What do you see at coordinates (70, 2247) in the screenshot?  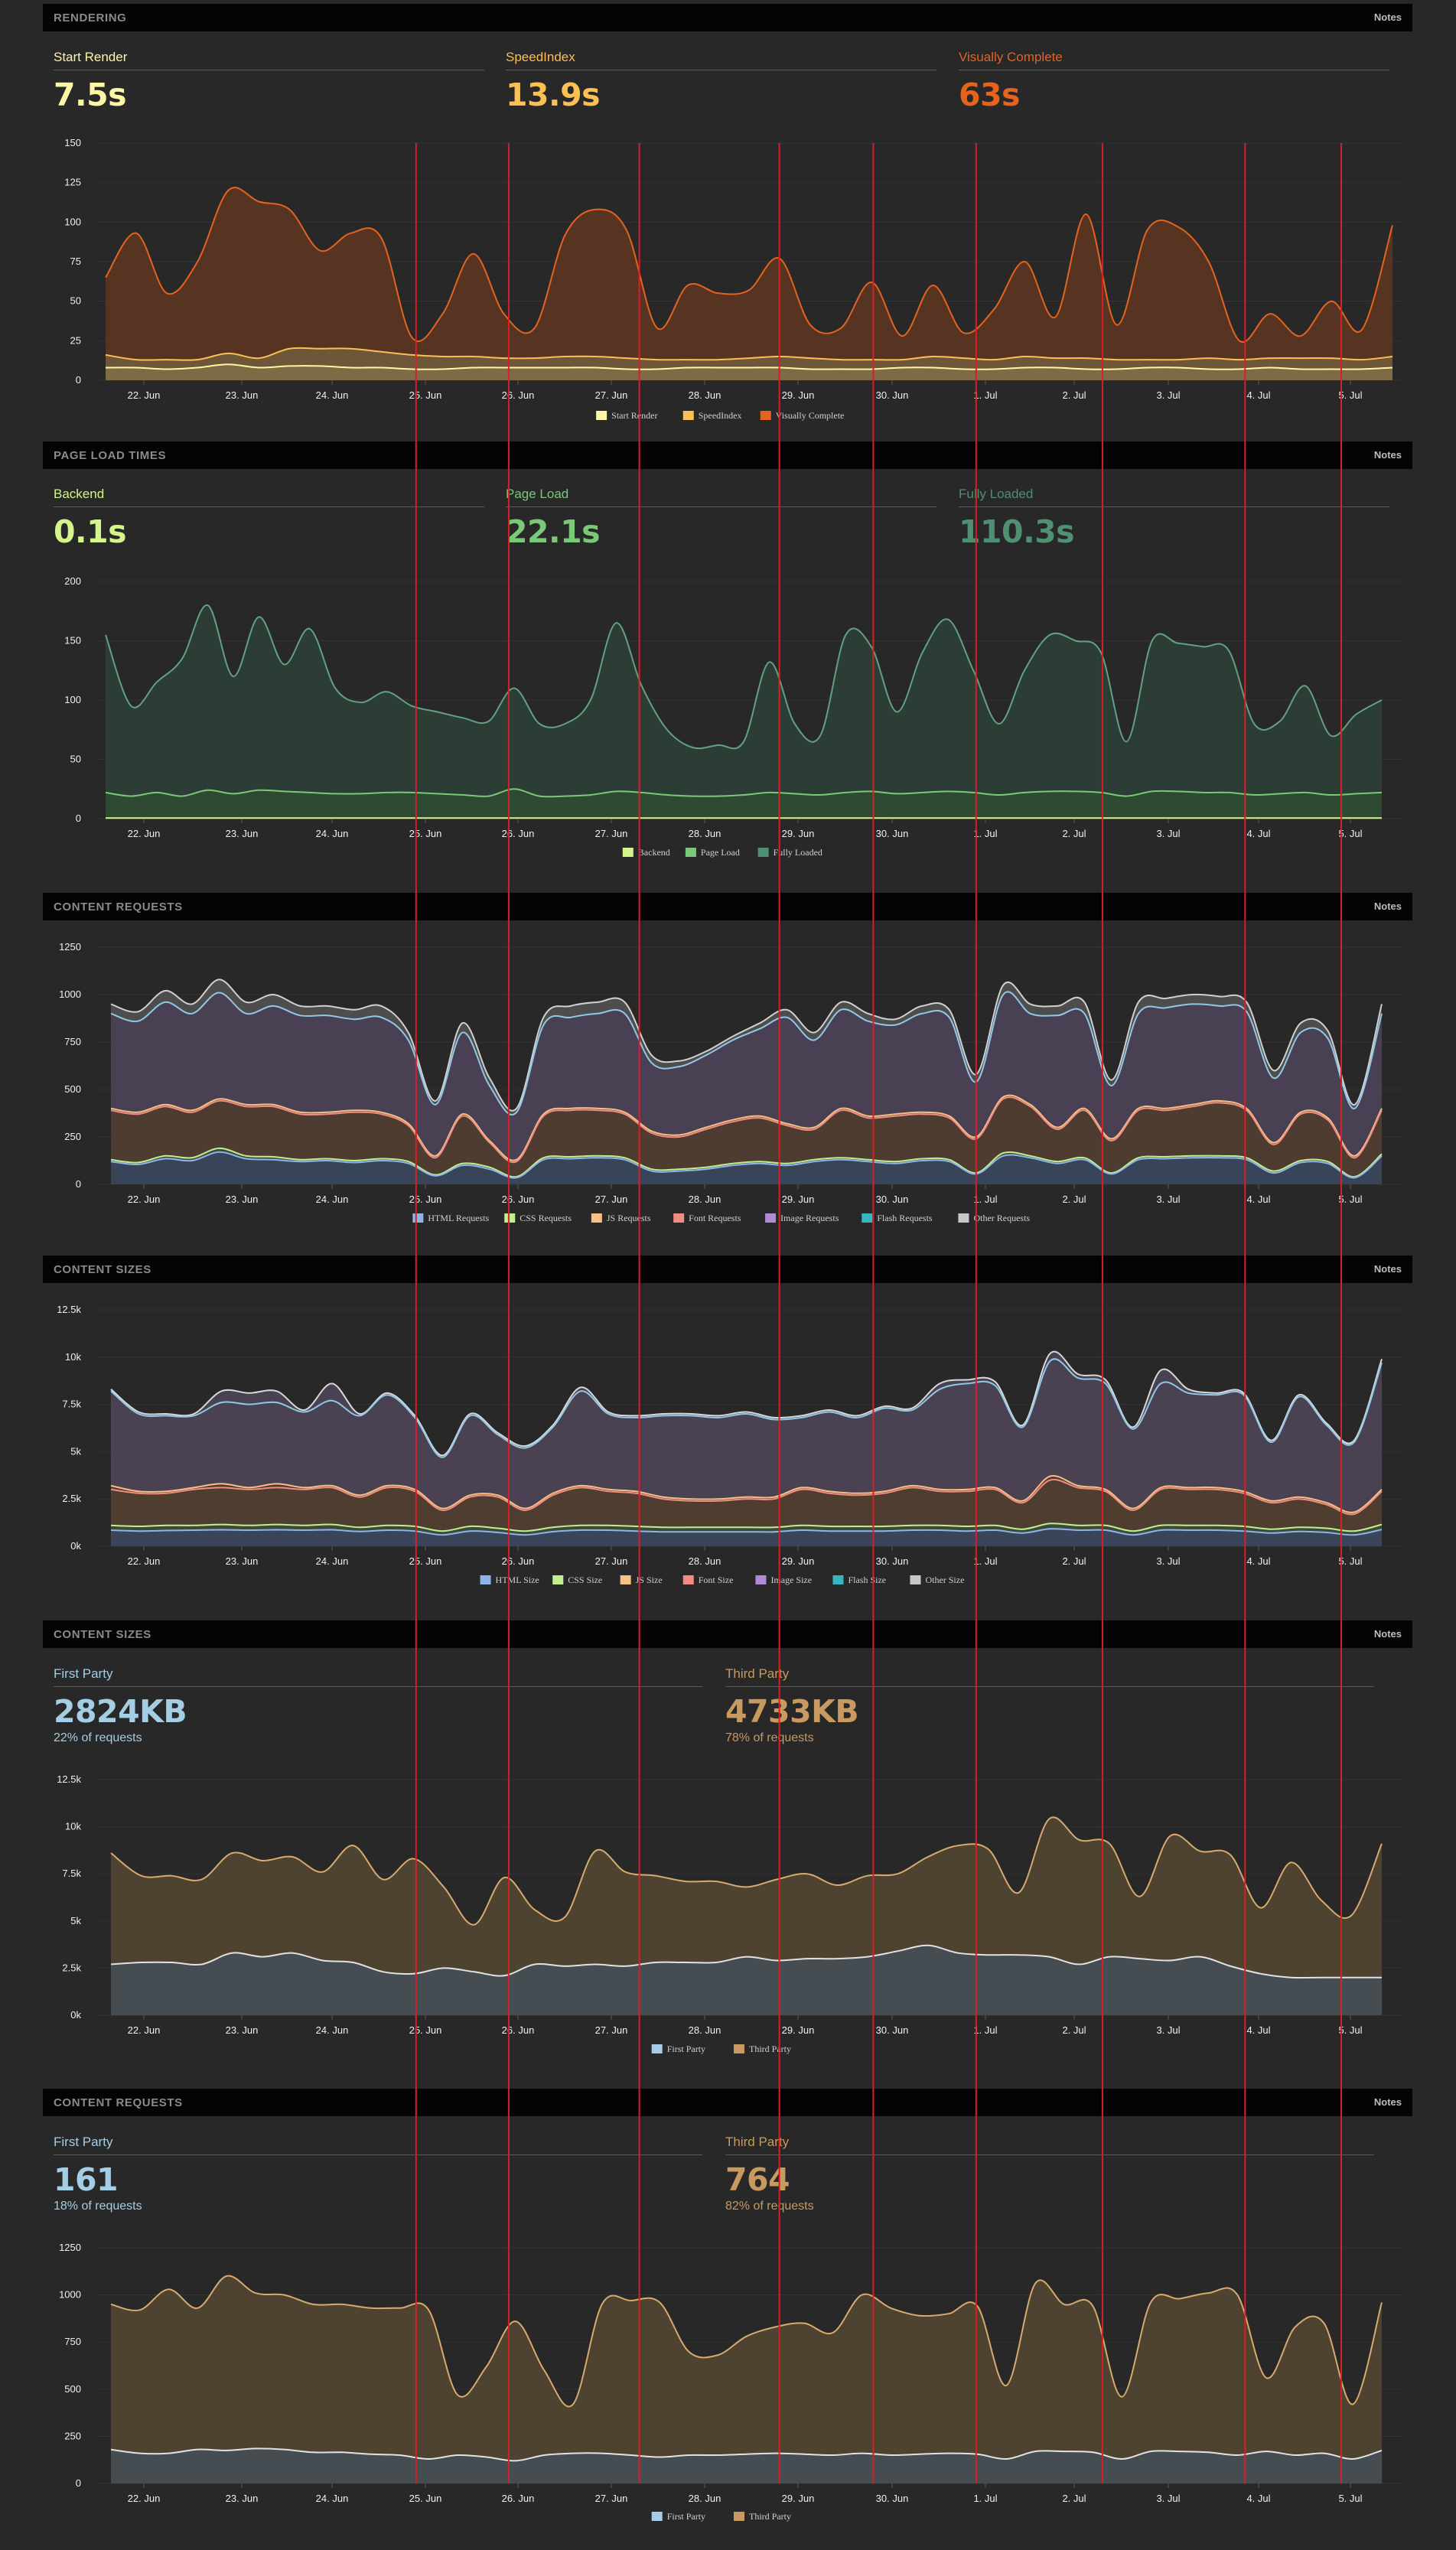 I see `y-tick-label: 1250` at bounding box center [70, 2247].